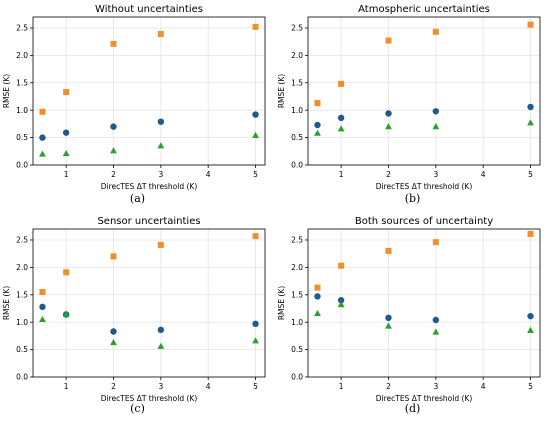 This screenshot has height=424, width=550. What do you see at coordinates (149, 9) in the screenshot?
I see `chart-title: Without uncertainties` at bounding box center [149, 9].